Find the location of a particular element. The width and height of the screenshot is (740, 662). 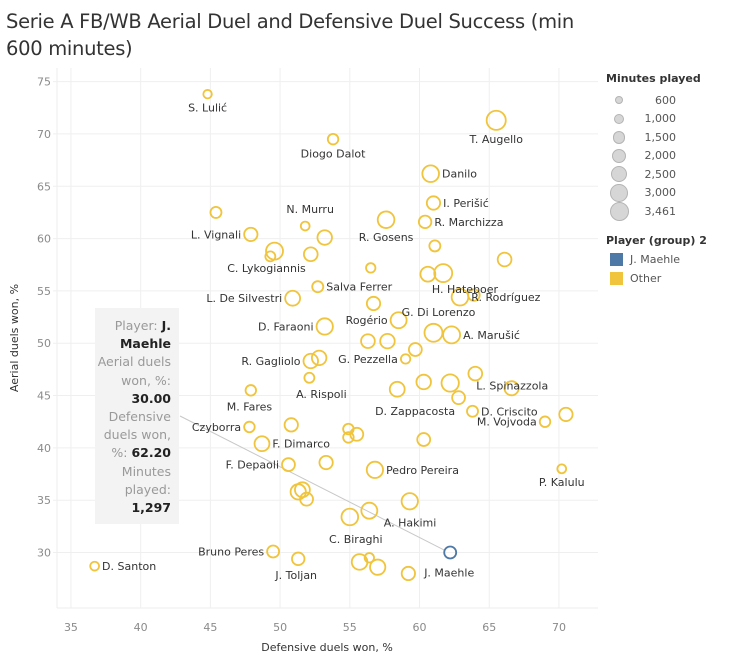

y-tick-label: 70 is located at coordinates (44, 134).